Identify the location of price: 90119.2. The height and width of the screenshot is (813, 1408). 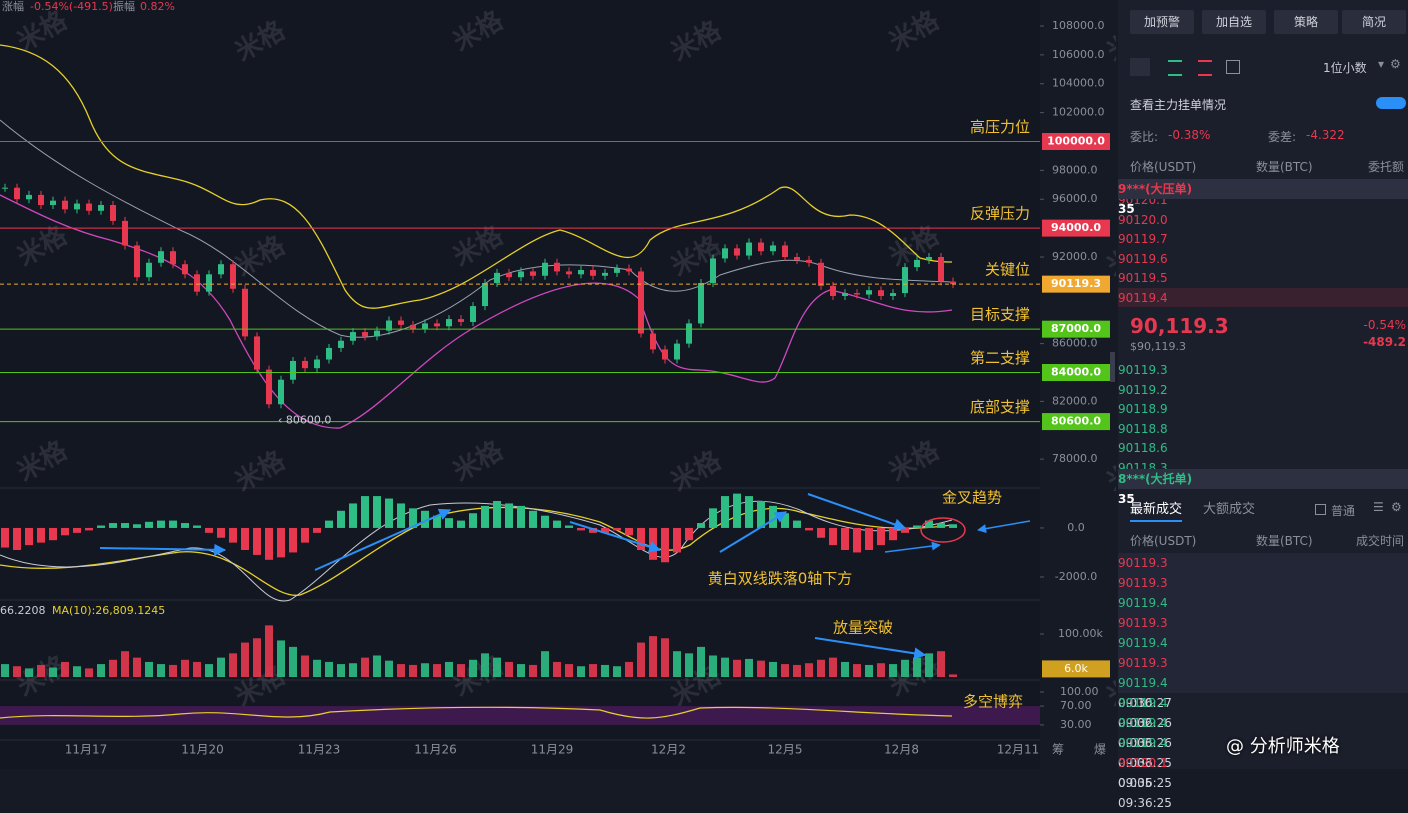
(1143, 389).